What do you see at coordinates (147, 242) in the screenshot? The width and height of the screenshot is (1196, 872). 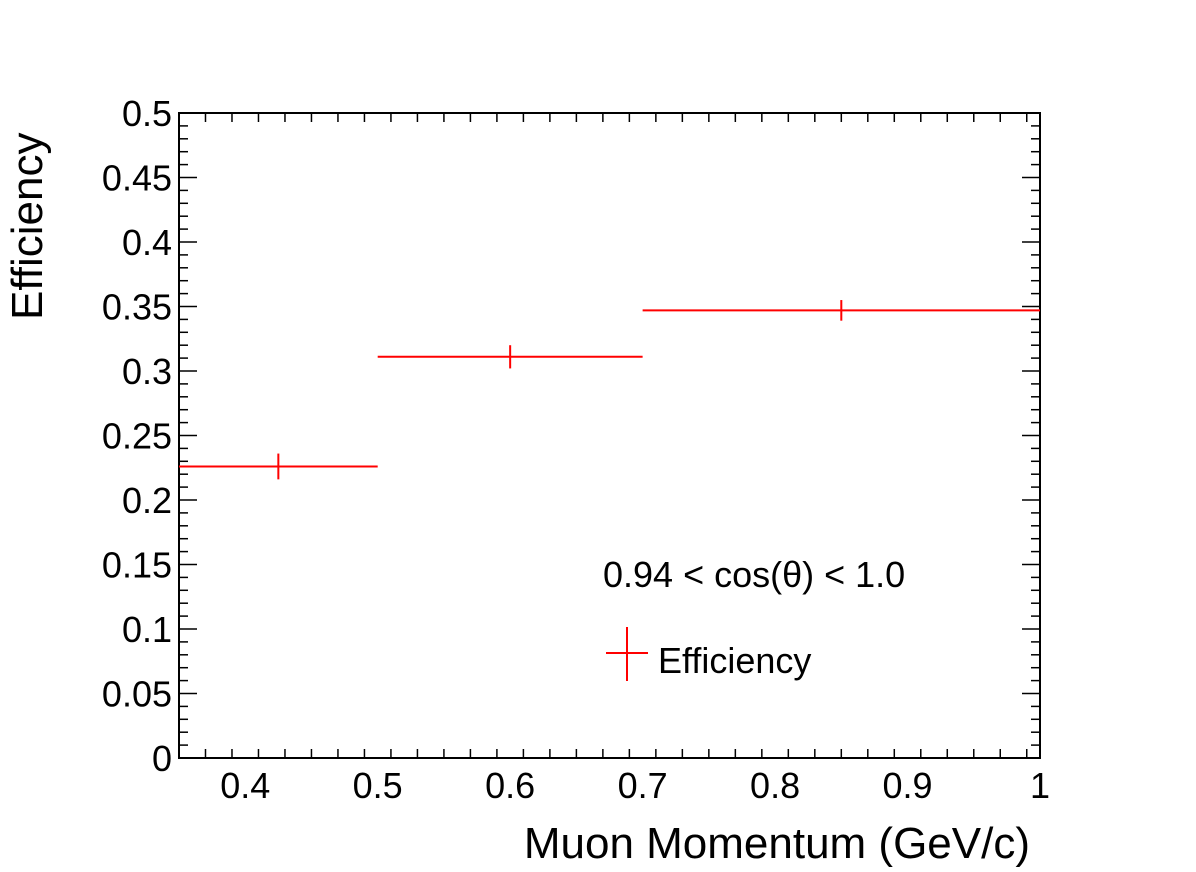 I see `y-tick-label: 0.4` at bounding box center [147, 242].